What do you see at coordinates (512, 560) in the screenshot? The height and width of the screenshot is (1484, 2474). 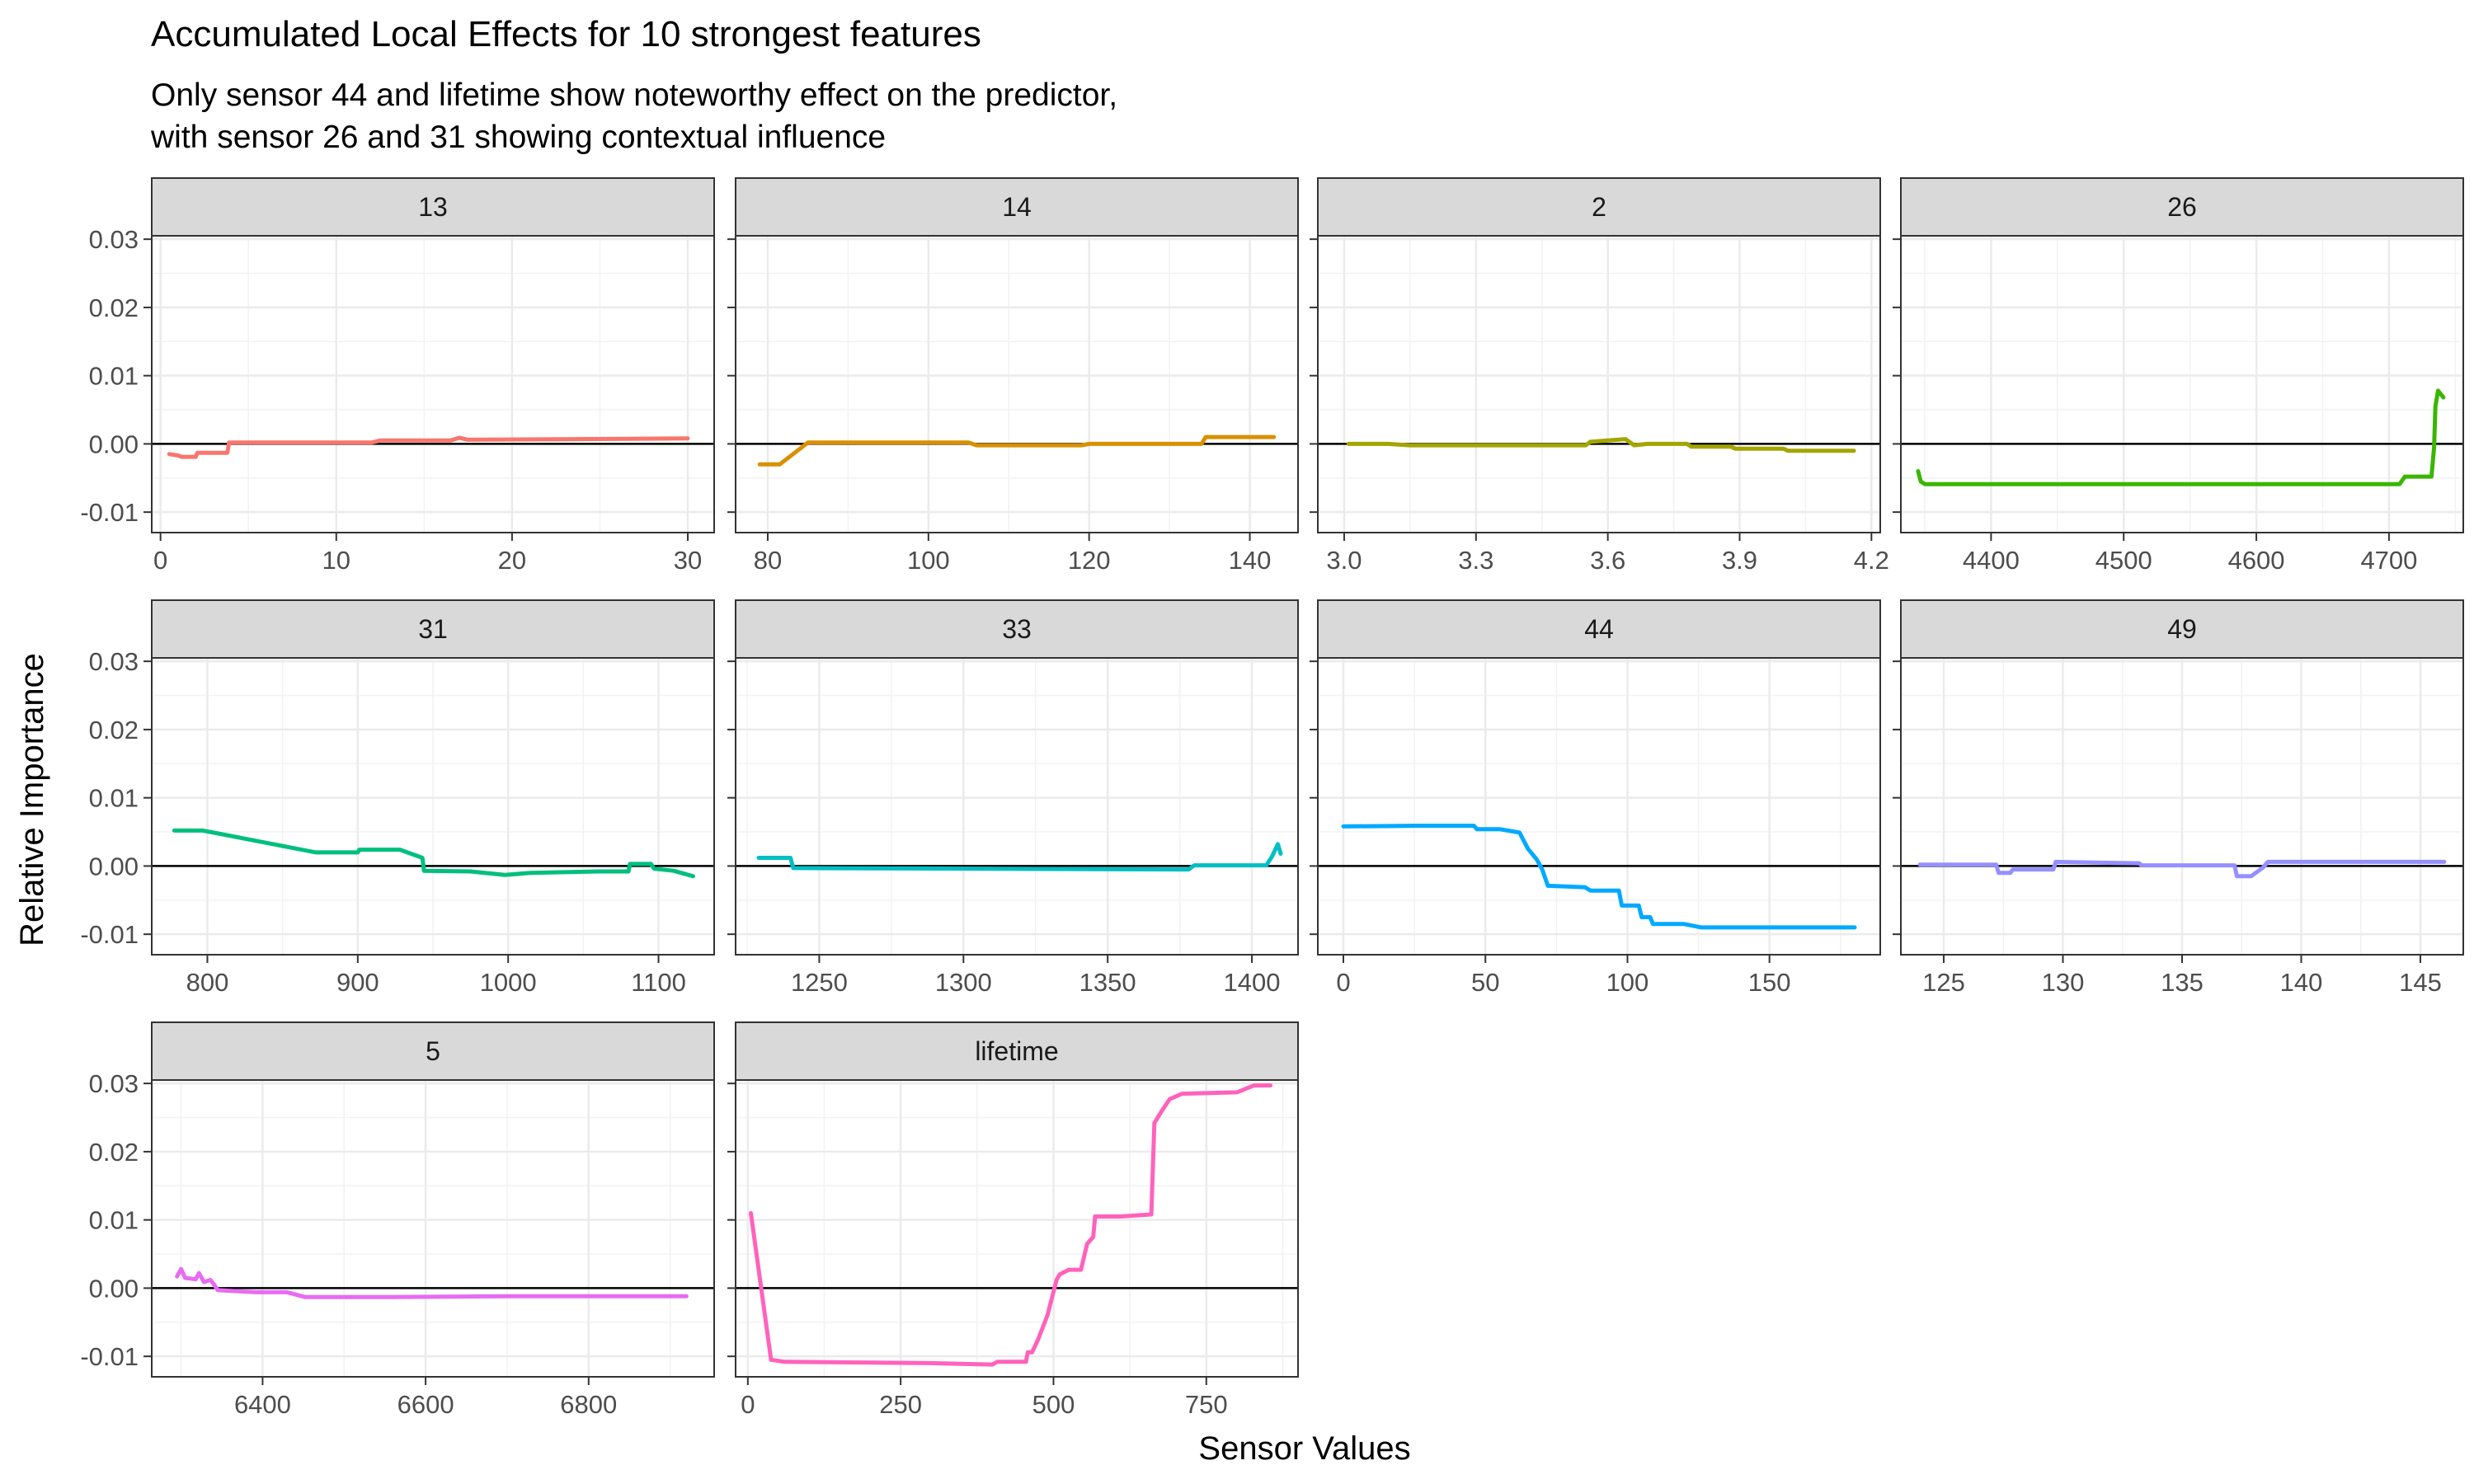 I see `x-tick-label: 20` at bounding box center [512, 560].